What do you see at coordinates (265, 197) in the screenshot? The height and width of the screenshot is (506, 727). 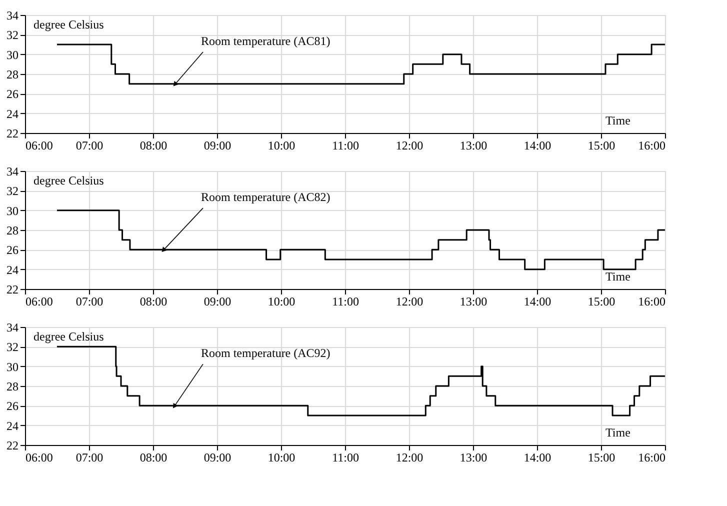 I see `annotation: Room temperature (AC82)` at bounding box center [265, 197].